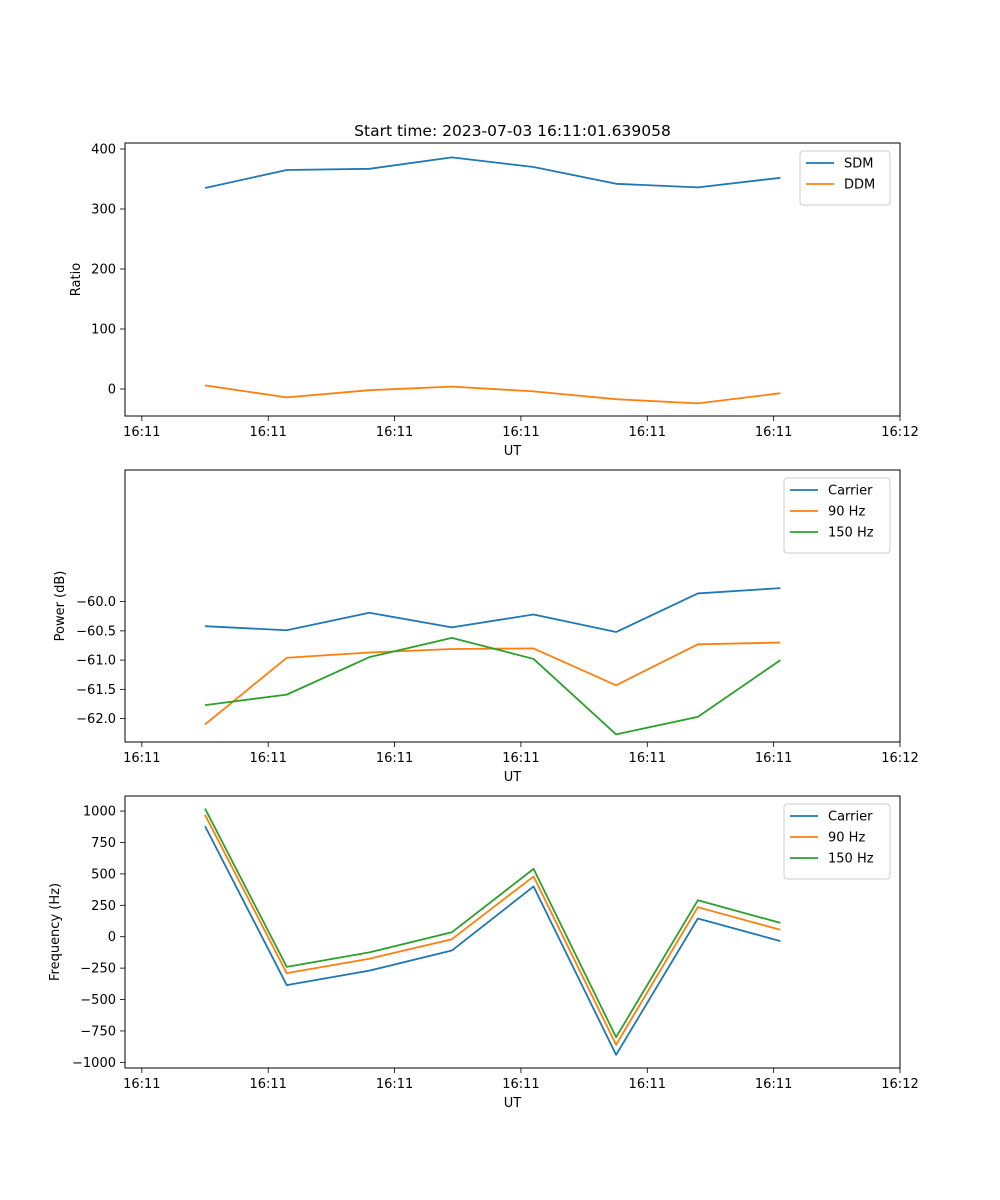  I want to click on y-tick-label: −750, so click(98, 1031).